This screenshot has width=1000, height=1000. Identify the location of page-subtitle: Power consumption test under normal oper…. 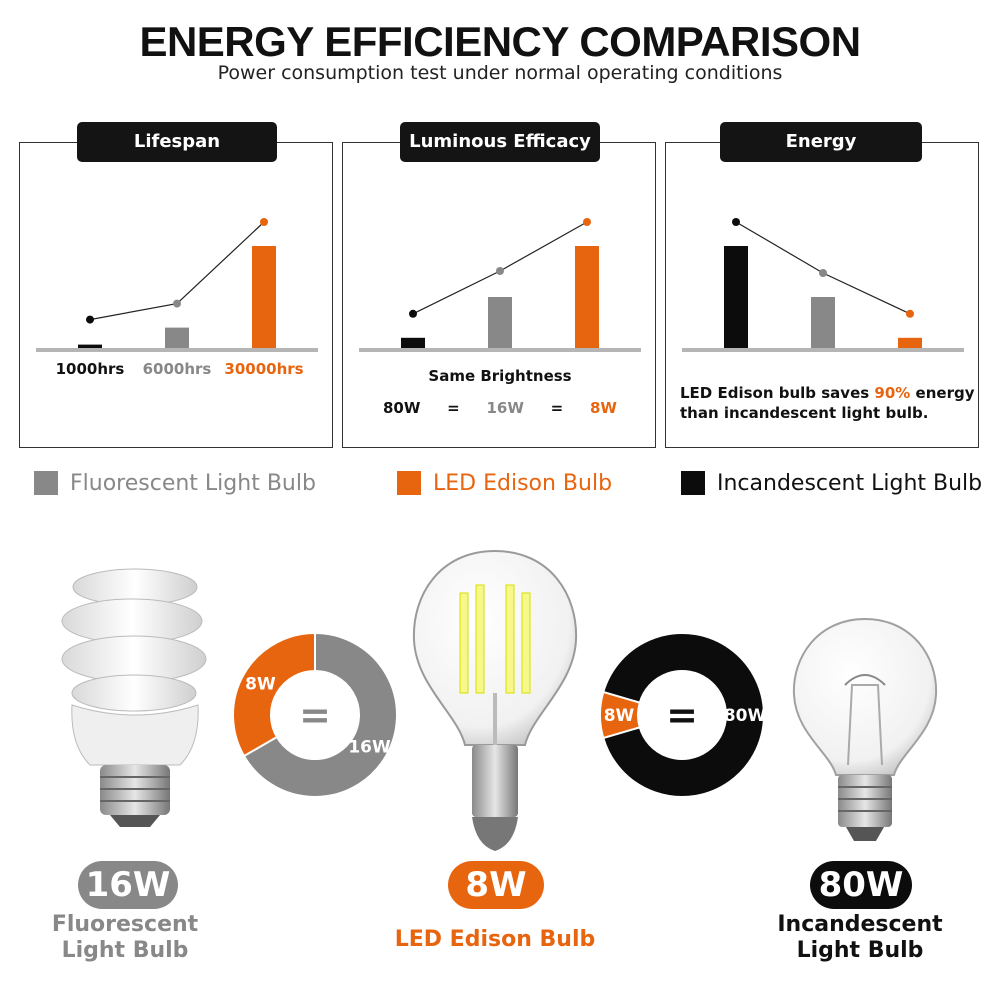
(500, 73).